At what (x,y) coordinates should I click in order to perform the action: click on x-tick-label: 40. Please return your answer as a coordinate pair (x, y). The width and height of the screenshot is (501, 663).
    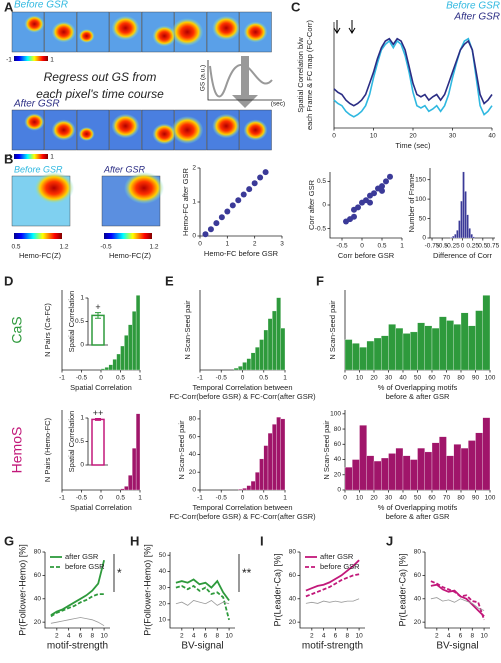
    Looking at the image, I should click on (403, 498).